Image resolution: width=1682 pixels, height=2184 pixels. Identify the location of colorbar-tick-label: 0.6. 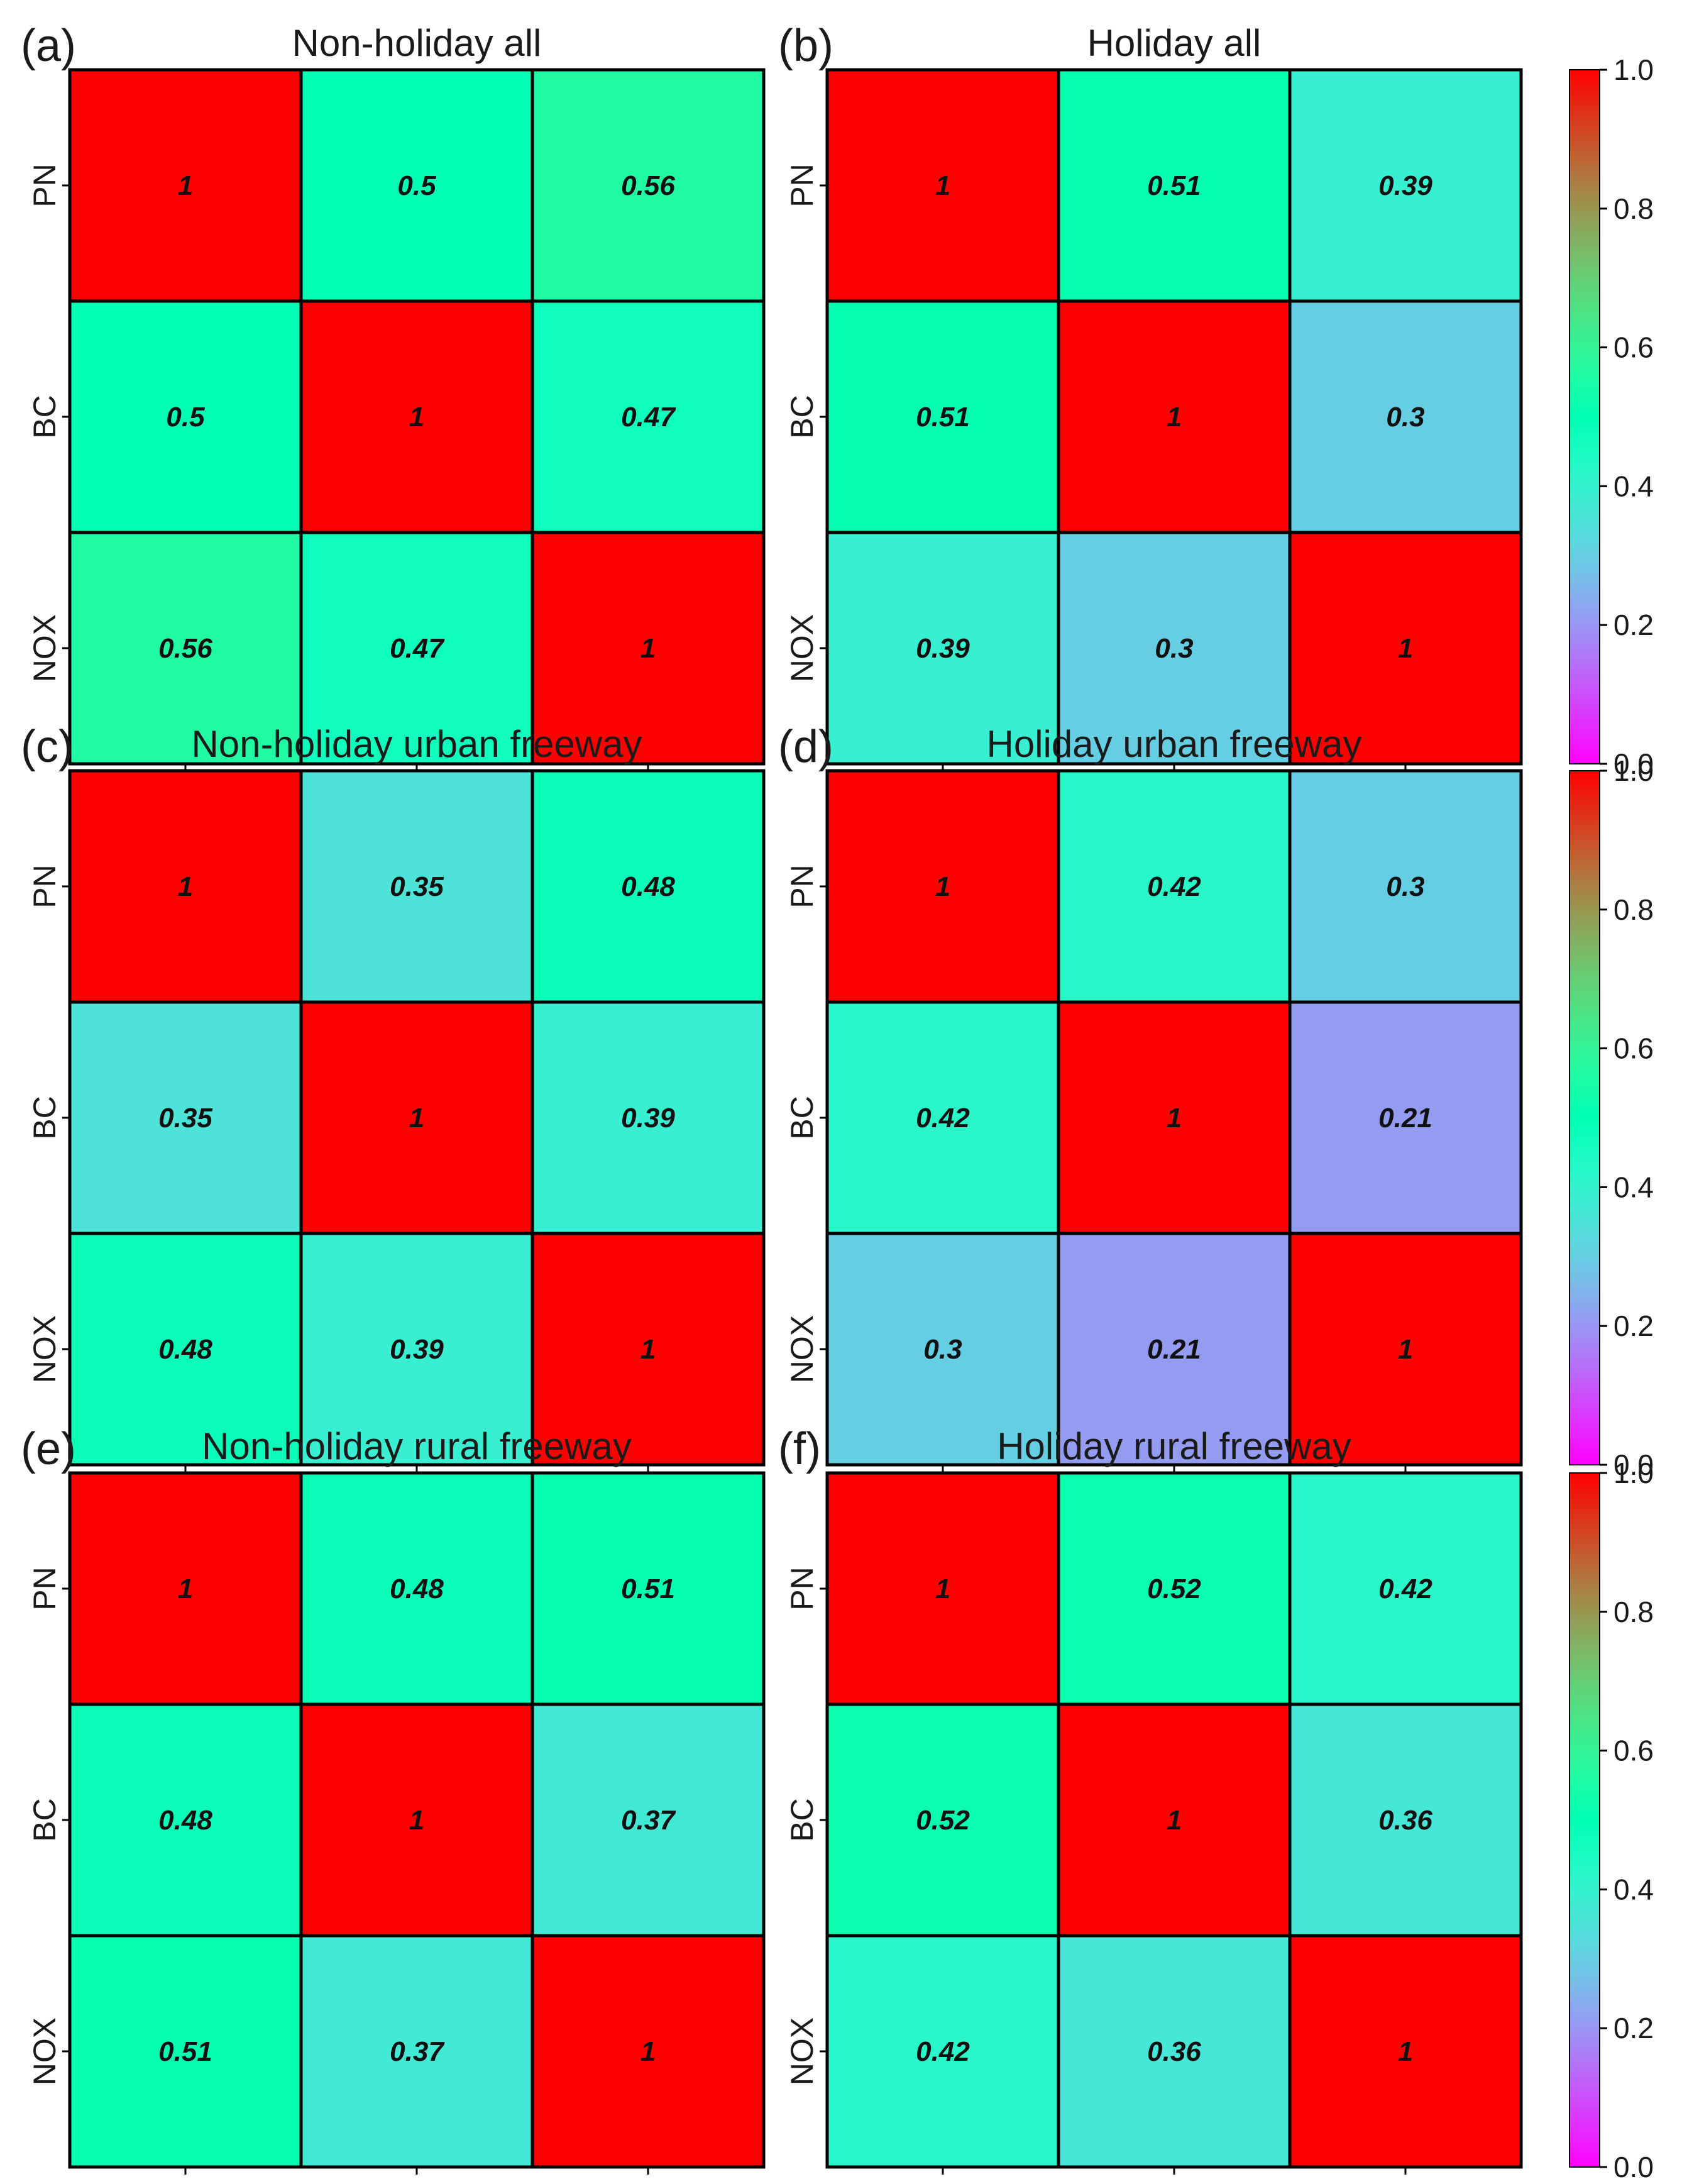
(1633, 1751).